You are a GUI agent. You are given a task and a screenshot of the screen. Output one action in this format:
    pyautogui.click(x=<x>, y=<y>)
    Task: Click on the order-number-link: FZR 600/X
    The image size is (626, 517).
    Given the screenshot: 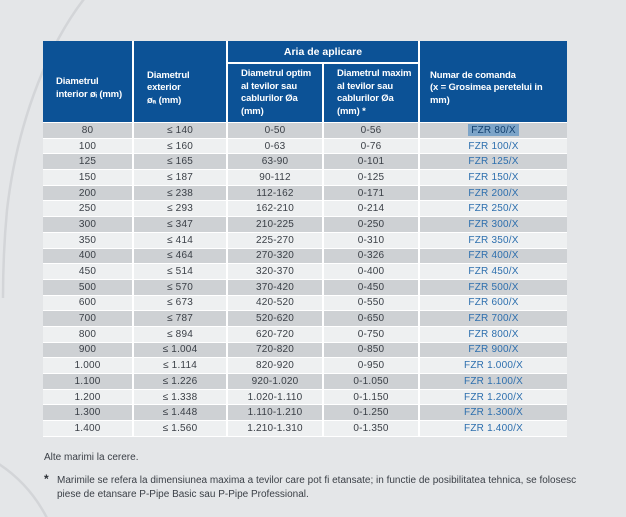 What is the action you would take?
    pyautogui.click(x=493, y=303)
    